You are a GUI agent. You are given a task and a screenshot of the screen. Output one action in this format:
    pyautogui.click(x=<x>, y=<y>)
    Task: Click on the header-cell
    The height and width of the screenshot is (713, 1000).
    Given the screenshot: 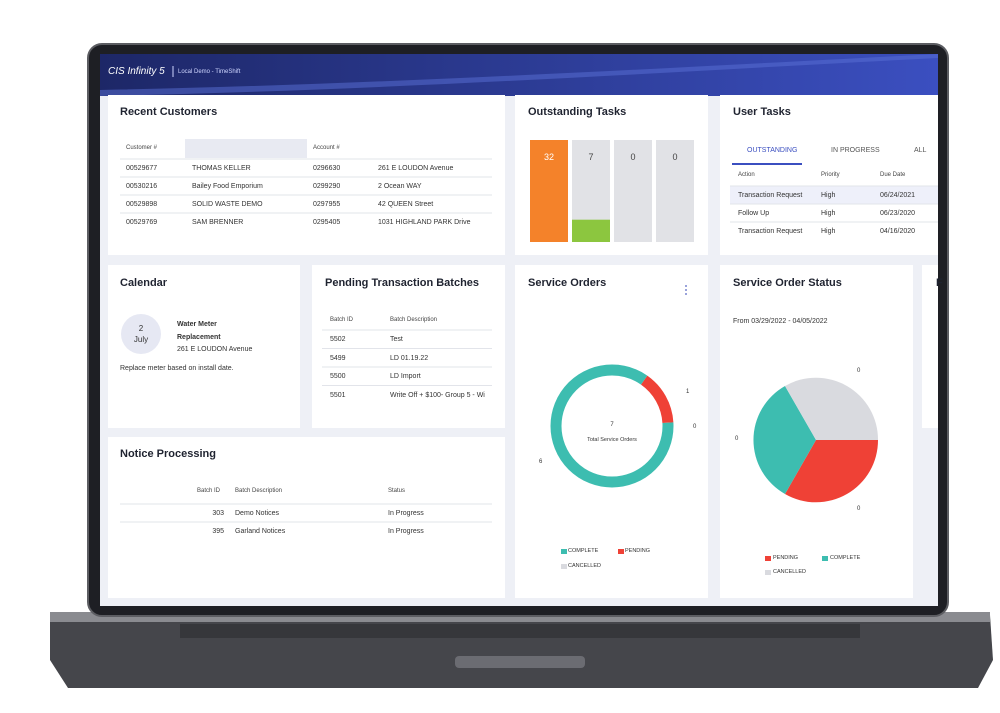 What is the action you would take?
    pyautogui.click(x=246, y=148)
    